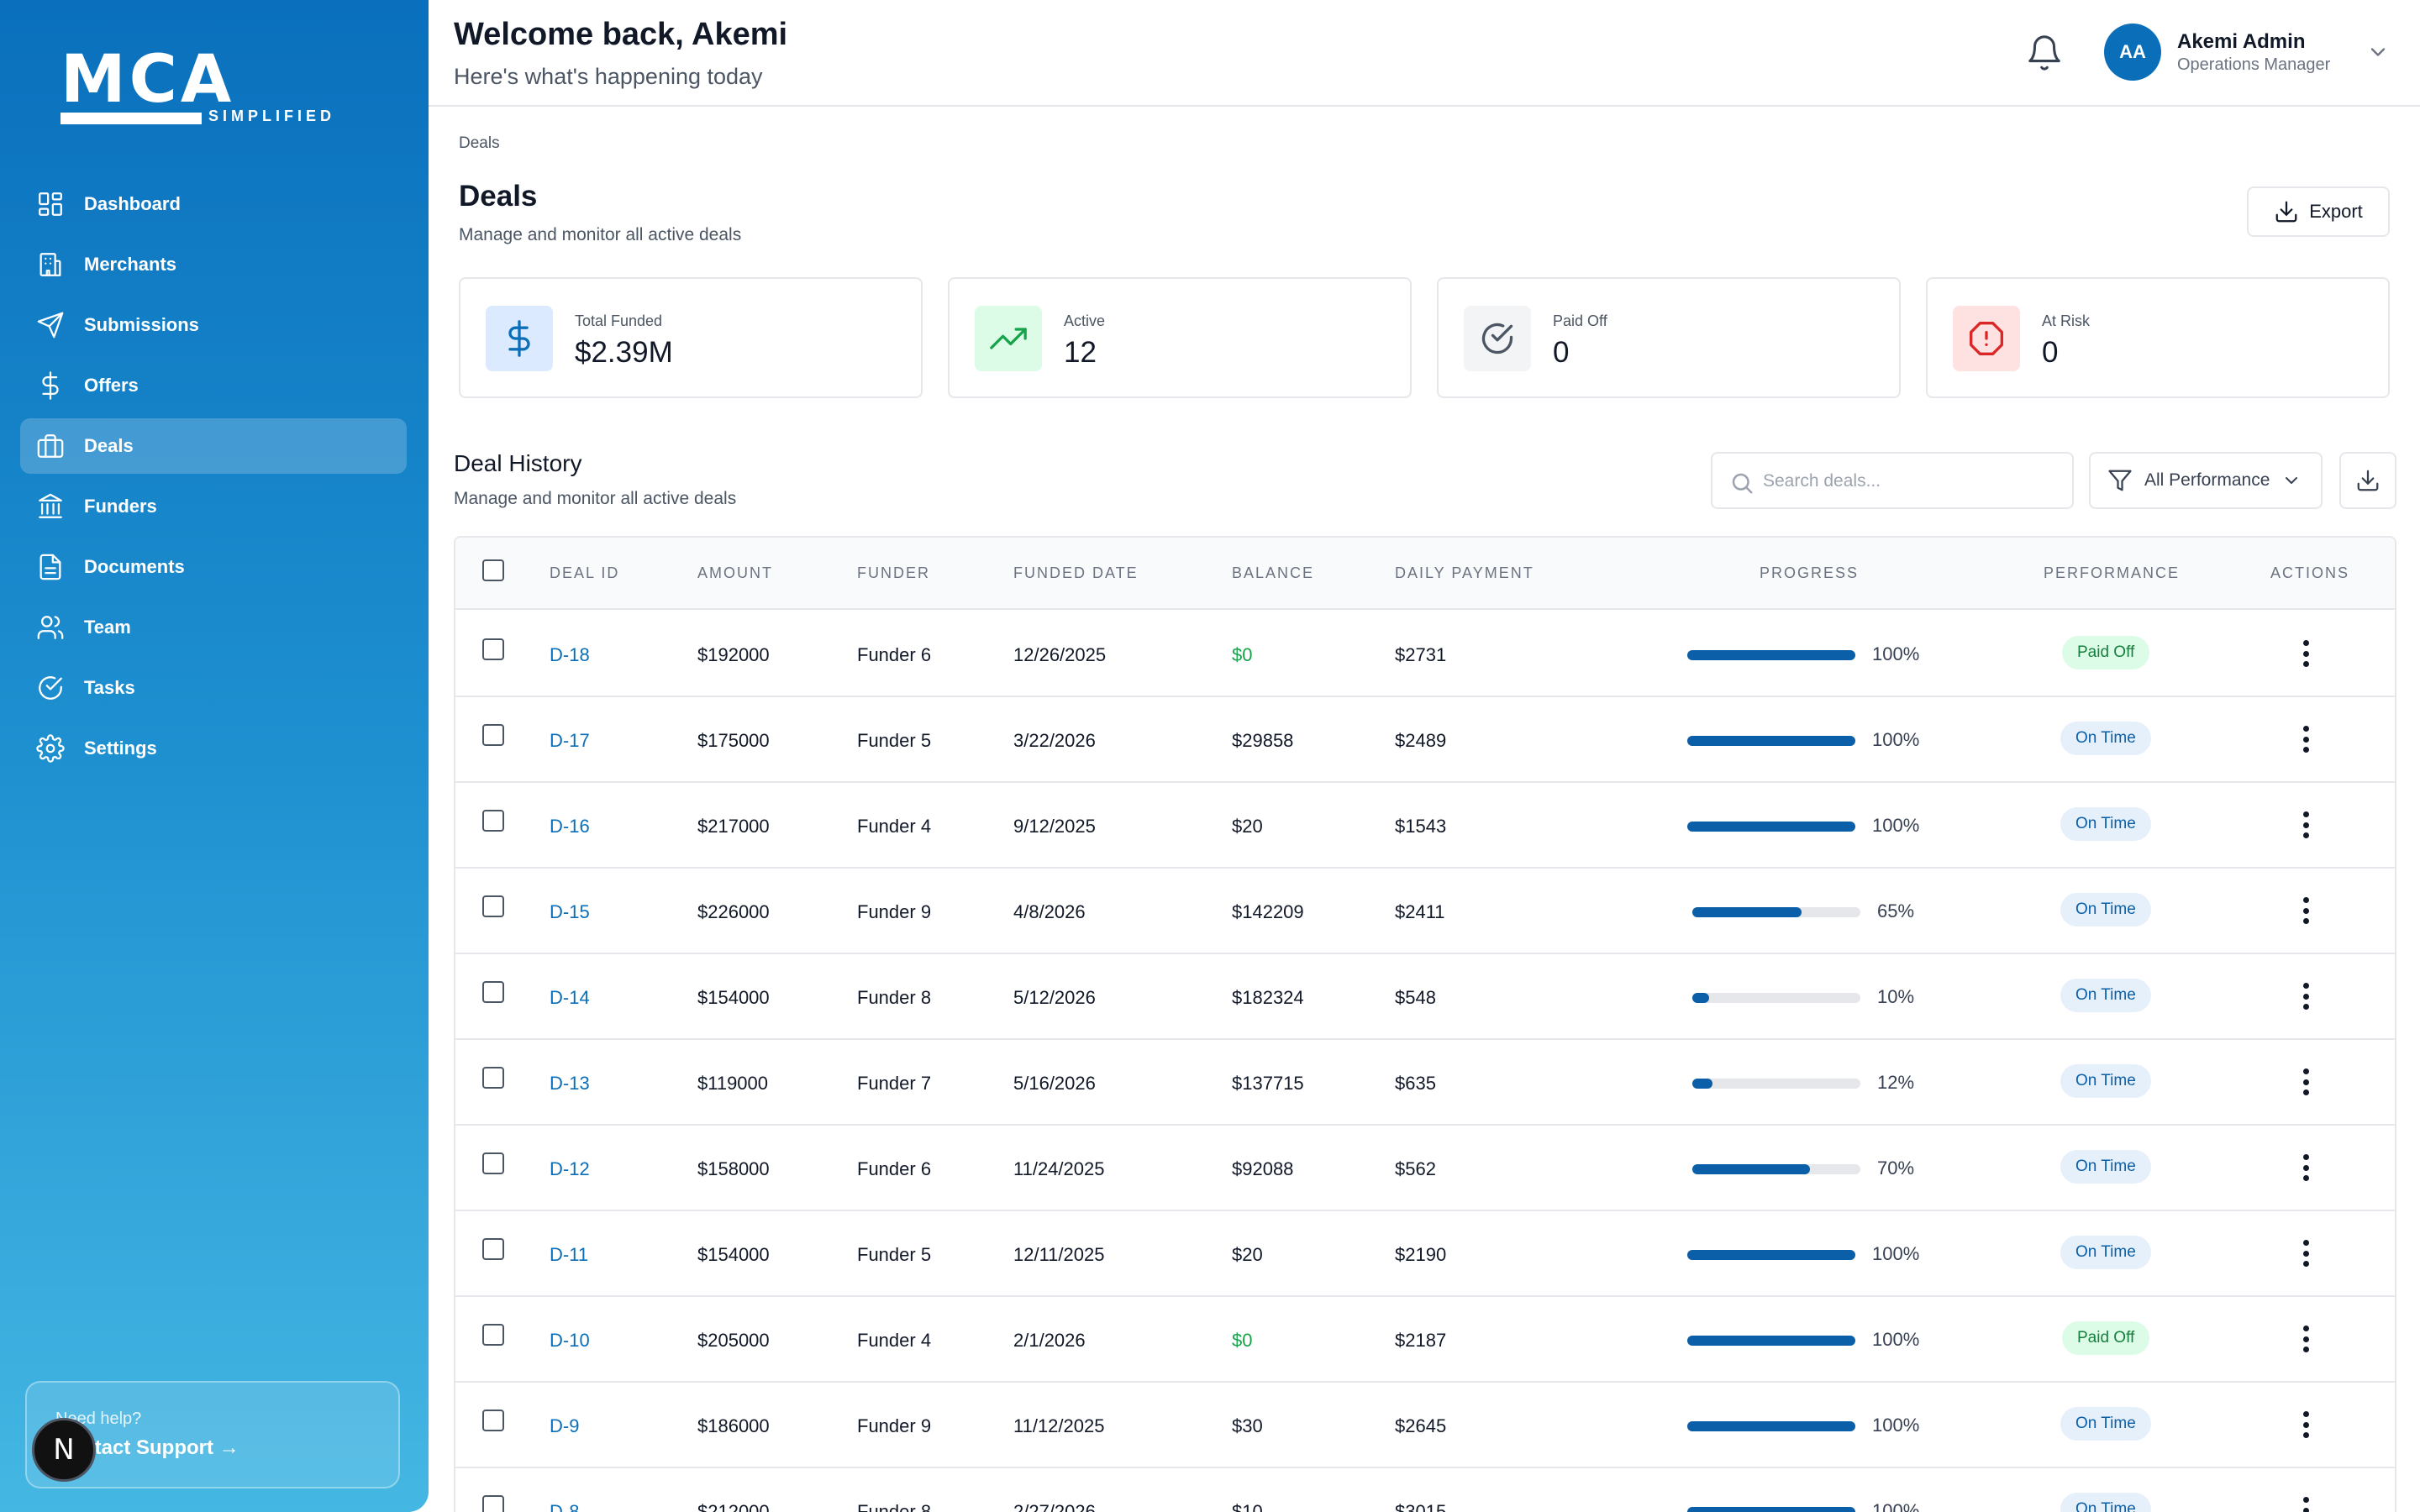  I want to click on progress-percent: 65%, so click(1896, 910).